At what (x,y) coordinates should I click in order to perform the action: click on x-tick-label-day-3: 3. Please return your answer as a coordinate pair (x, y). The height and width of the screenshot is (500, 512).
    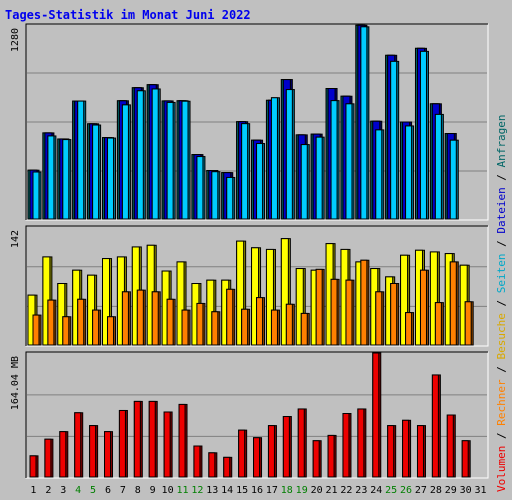
    Looking at the image, I should click on (63, 490).